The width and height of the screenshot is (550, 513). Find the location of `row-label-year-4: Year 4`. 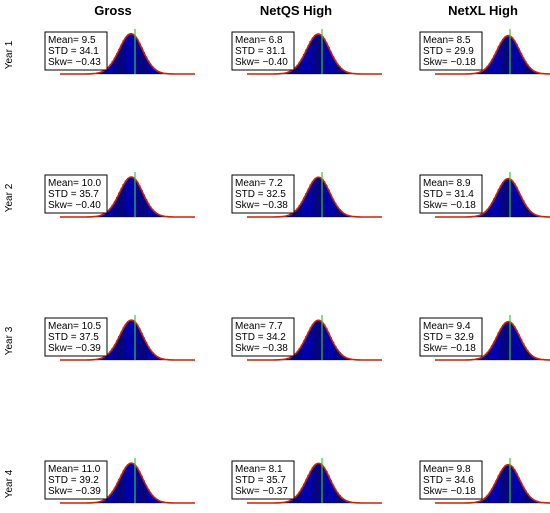

row-label-year-4: Year 4 is located at coordinates (9, 483).